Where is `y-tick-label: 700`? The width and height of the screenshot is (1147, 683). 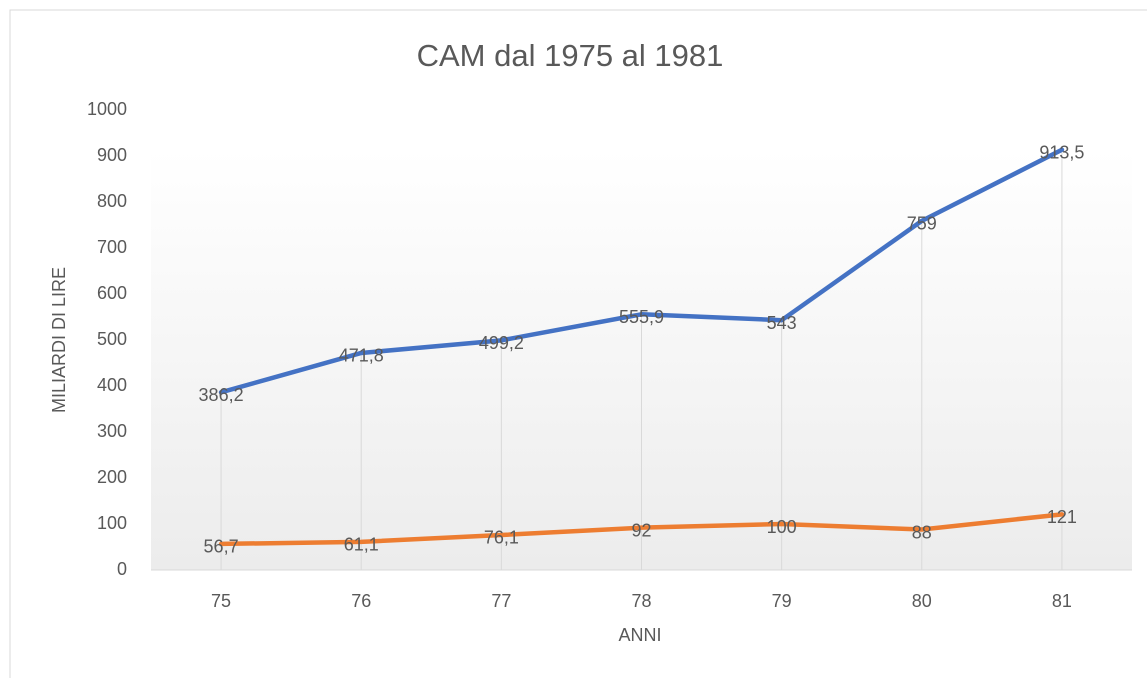 y-tick-label: 700 is located at coordinates (112, 247).